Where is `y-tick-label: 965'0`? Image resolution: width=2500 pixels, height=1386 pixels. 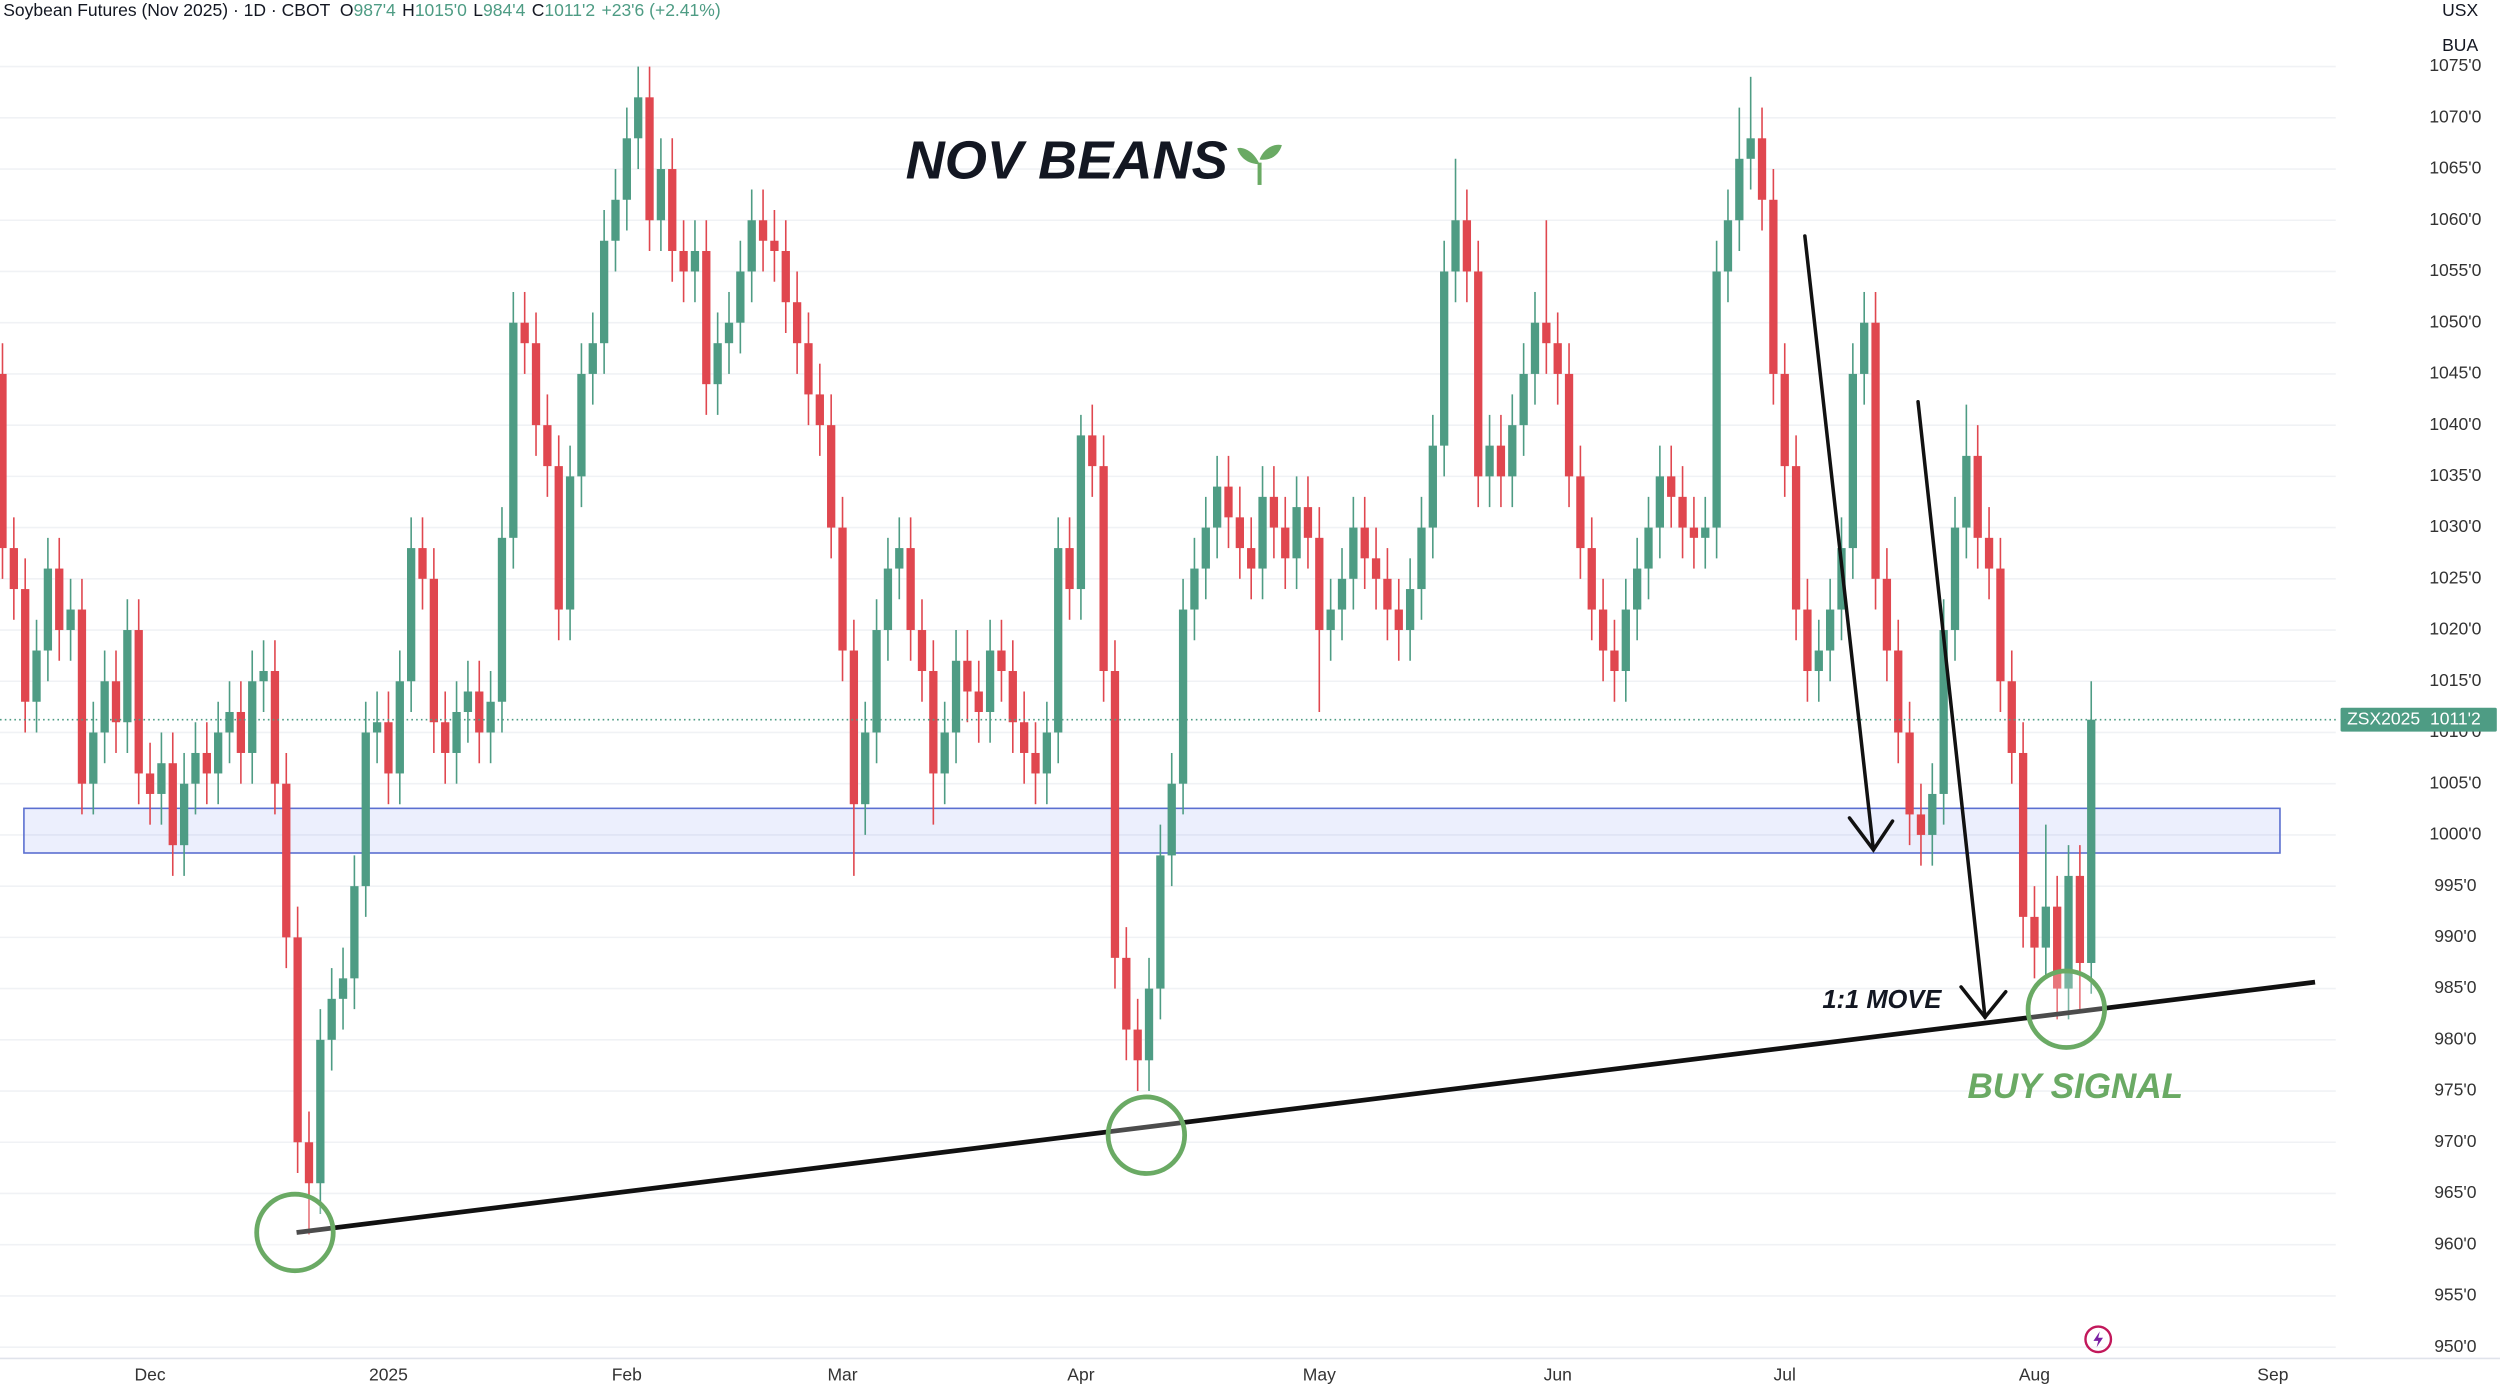
y-tick-label: 965'0 is located at coordinates (2455, 1192).